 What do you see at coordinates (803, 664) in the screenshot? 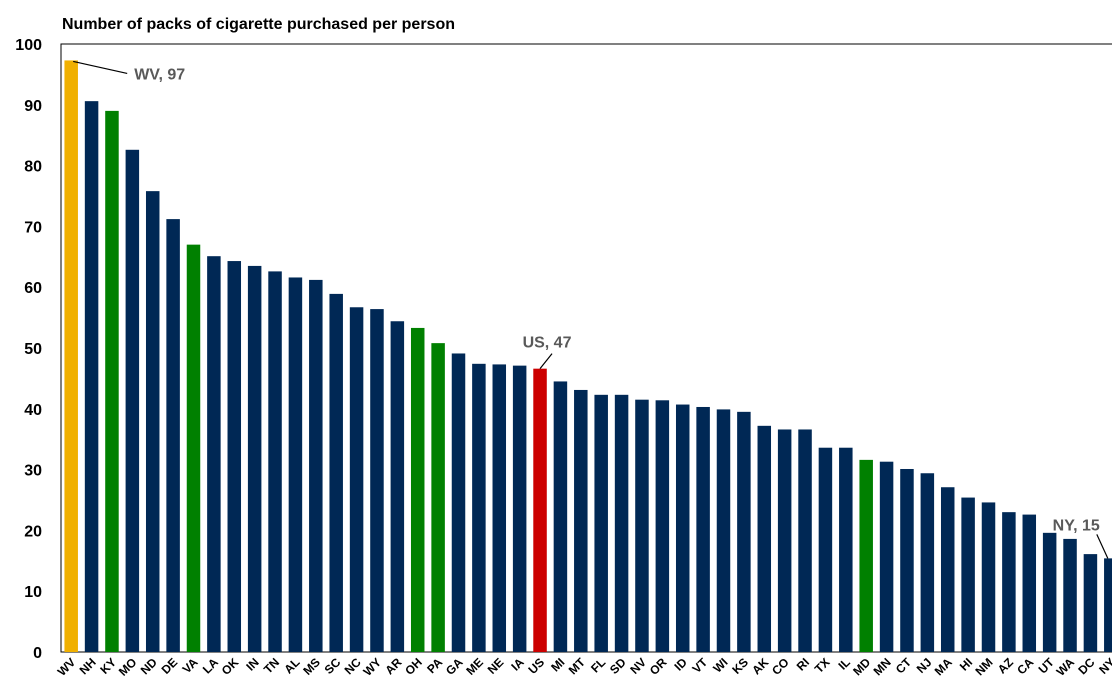
I see `x-tick-label: RI` at bounding box center [803, 664].